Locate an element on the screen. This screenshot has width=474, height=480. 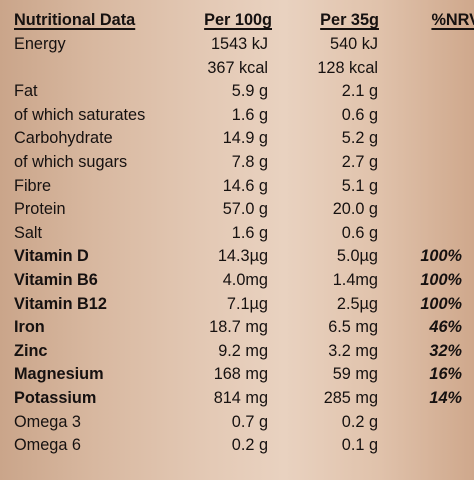
table-row: Fat 5.9 g 2.1 g is located at coordinates (237, 92).